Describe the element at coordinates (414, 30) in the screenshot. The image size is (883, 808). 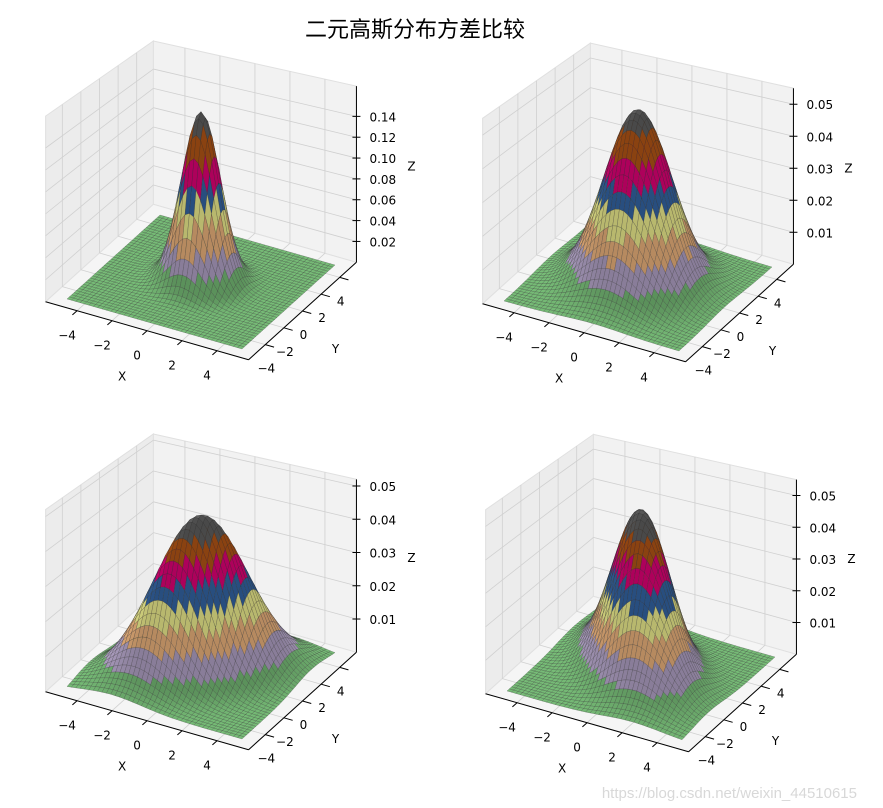
I see `figure-title: 二元高斯分布方差比较` at that location.